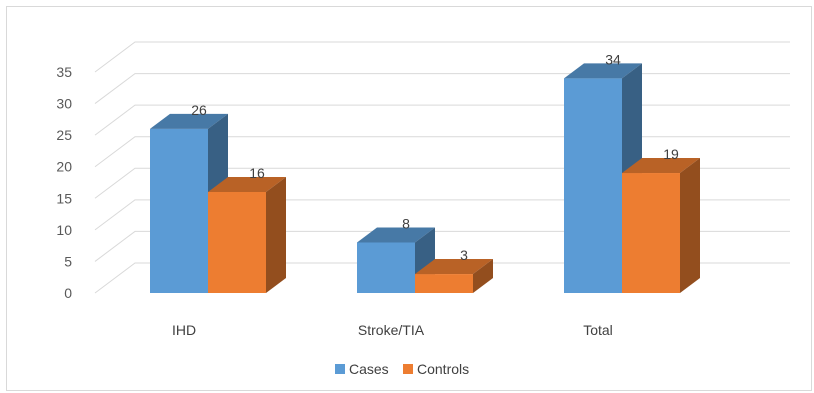 This screenshot has height=393, width=814. Describe the element at coordinates (613, 59) in the screenshot. I see `data-label: 34` at that location.